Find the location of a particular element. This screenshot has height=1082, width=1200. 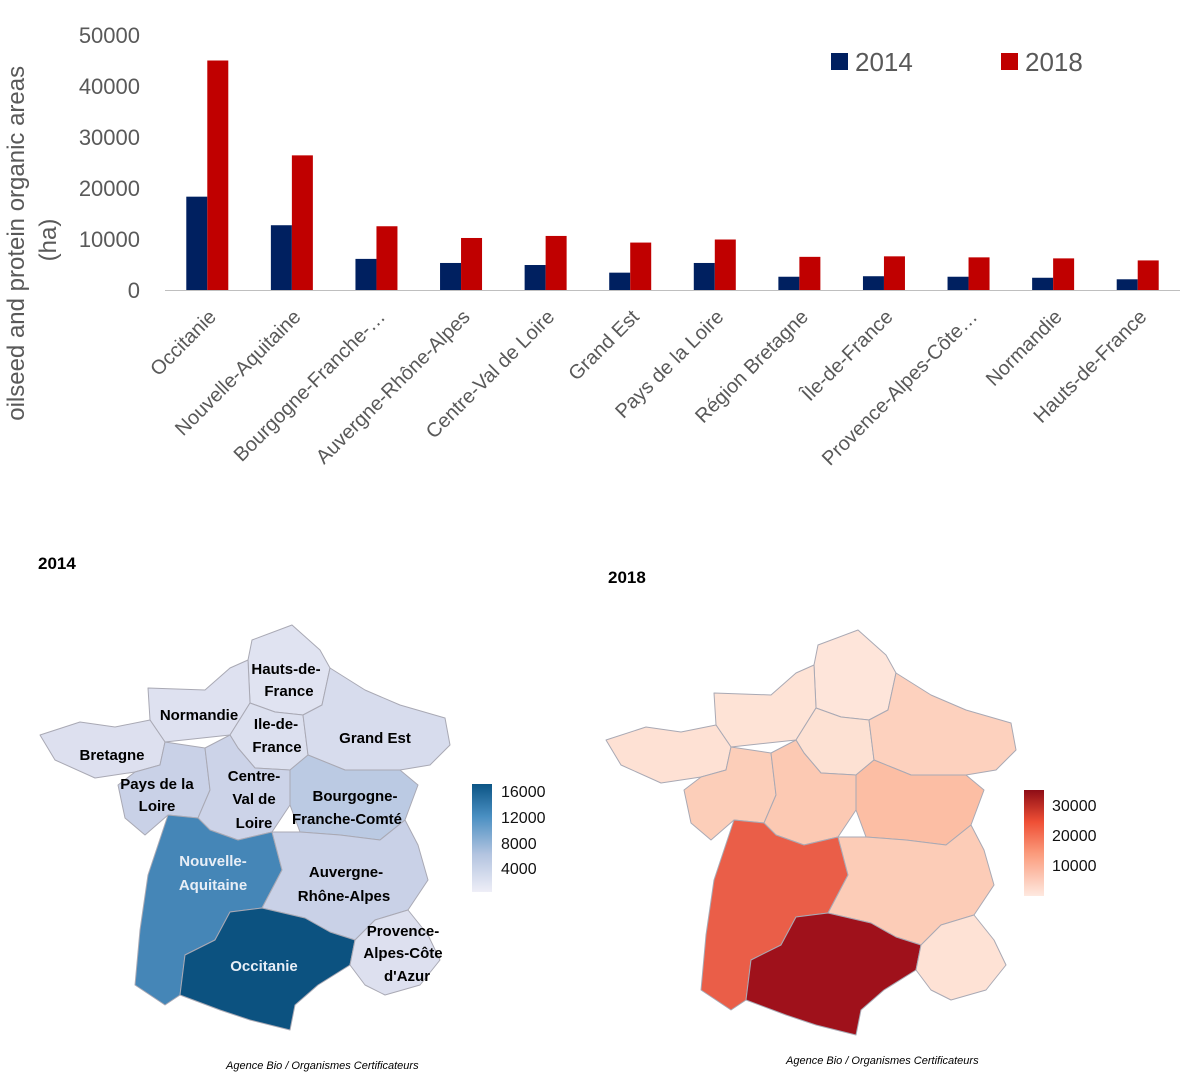

label-nouvelle-aquitaine-2: Aquitaine is located at coordinates (213, 885).